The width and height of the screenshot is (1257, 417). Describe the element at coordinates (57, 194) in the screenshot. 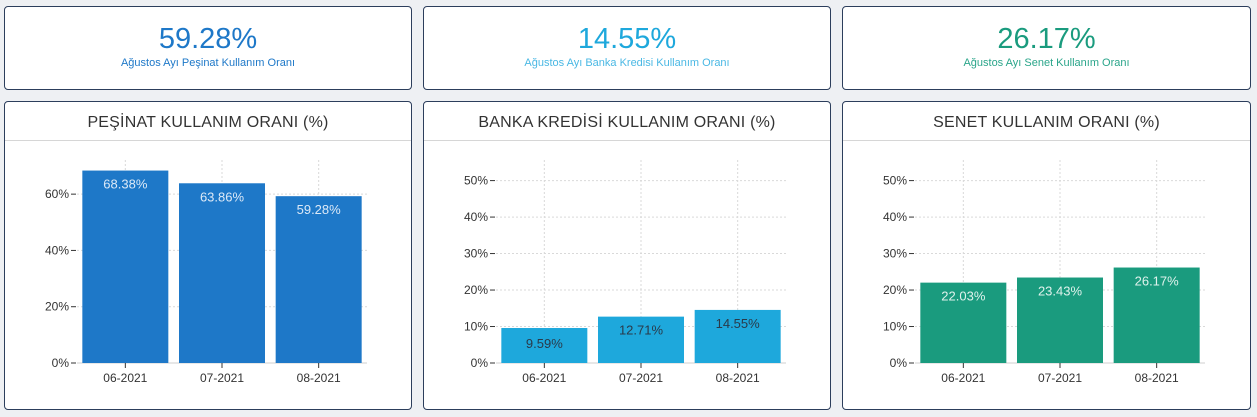

I see `y-tick-label: 60%` at that location.